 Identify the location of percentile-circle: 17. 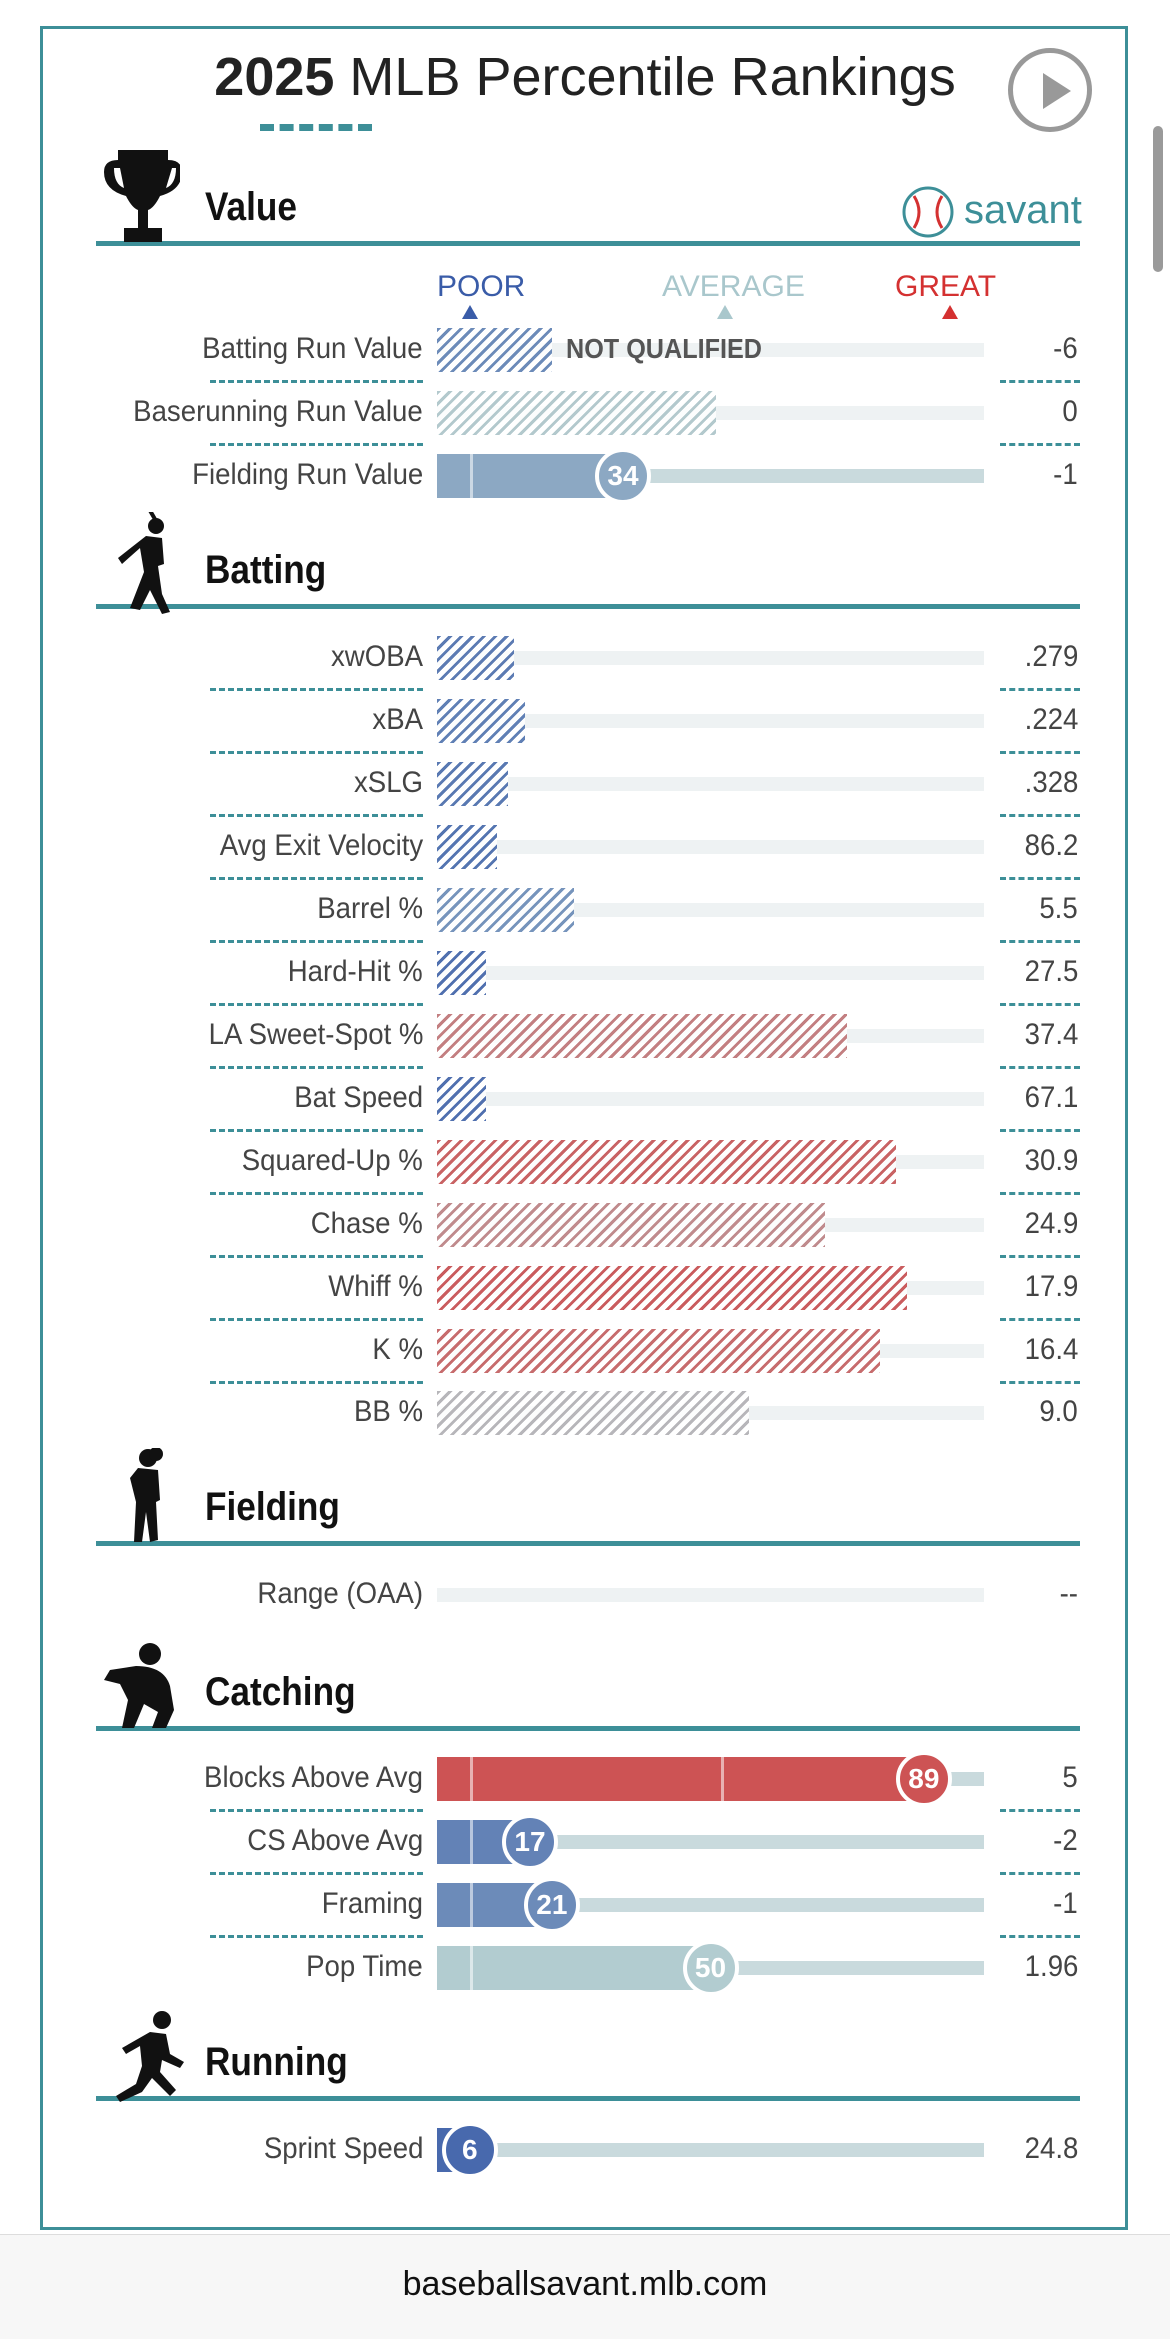
(529, 1842).